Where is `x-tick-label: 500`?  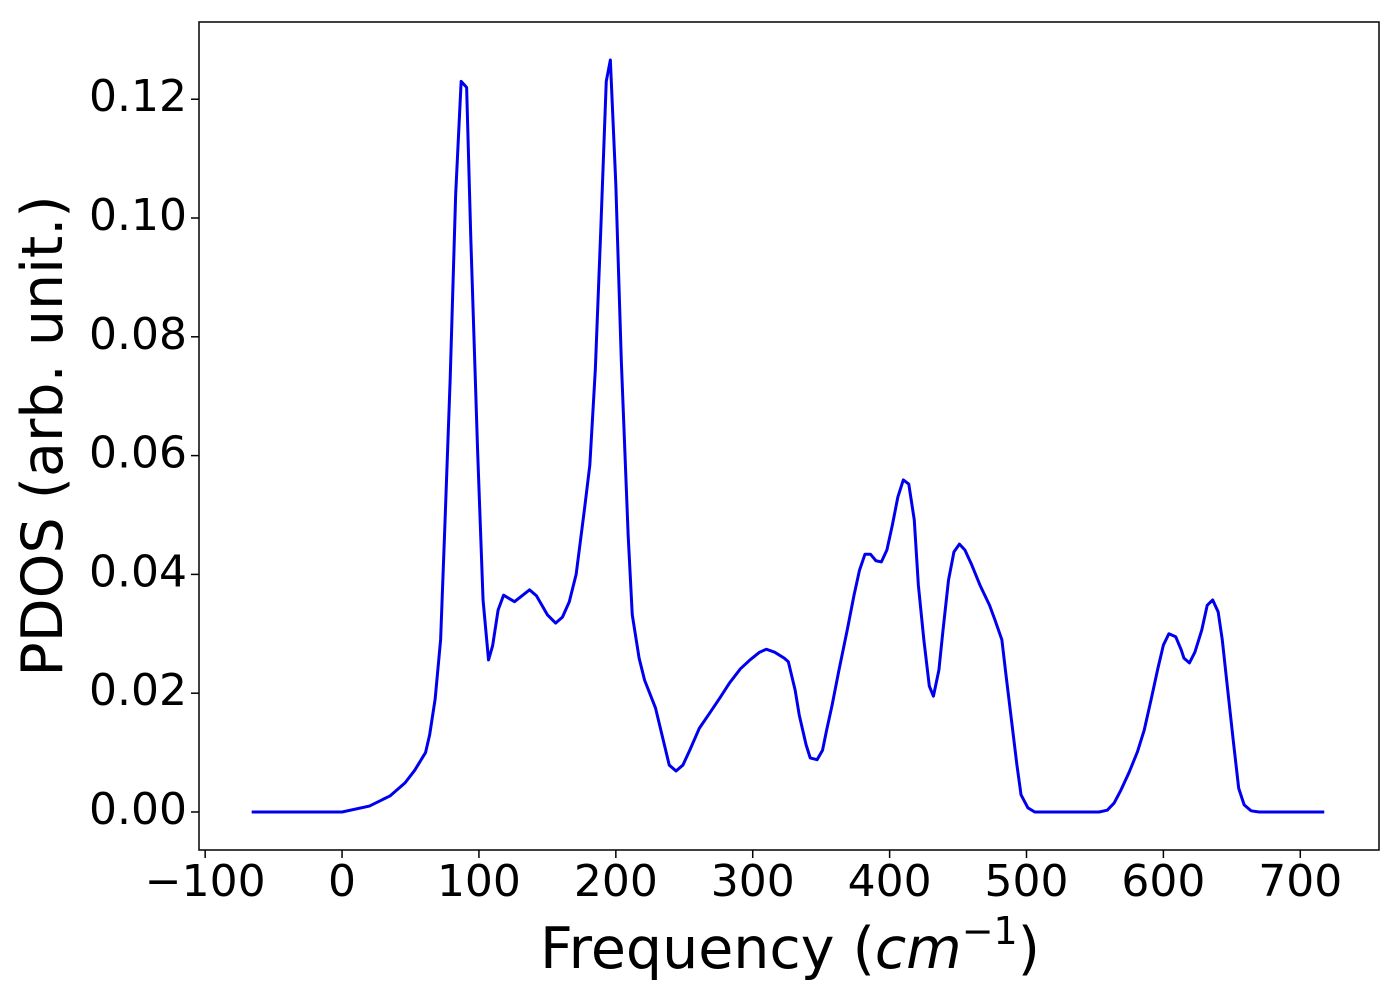 x-tick-label: 500 is located at coordinates (1027, 881).